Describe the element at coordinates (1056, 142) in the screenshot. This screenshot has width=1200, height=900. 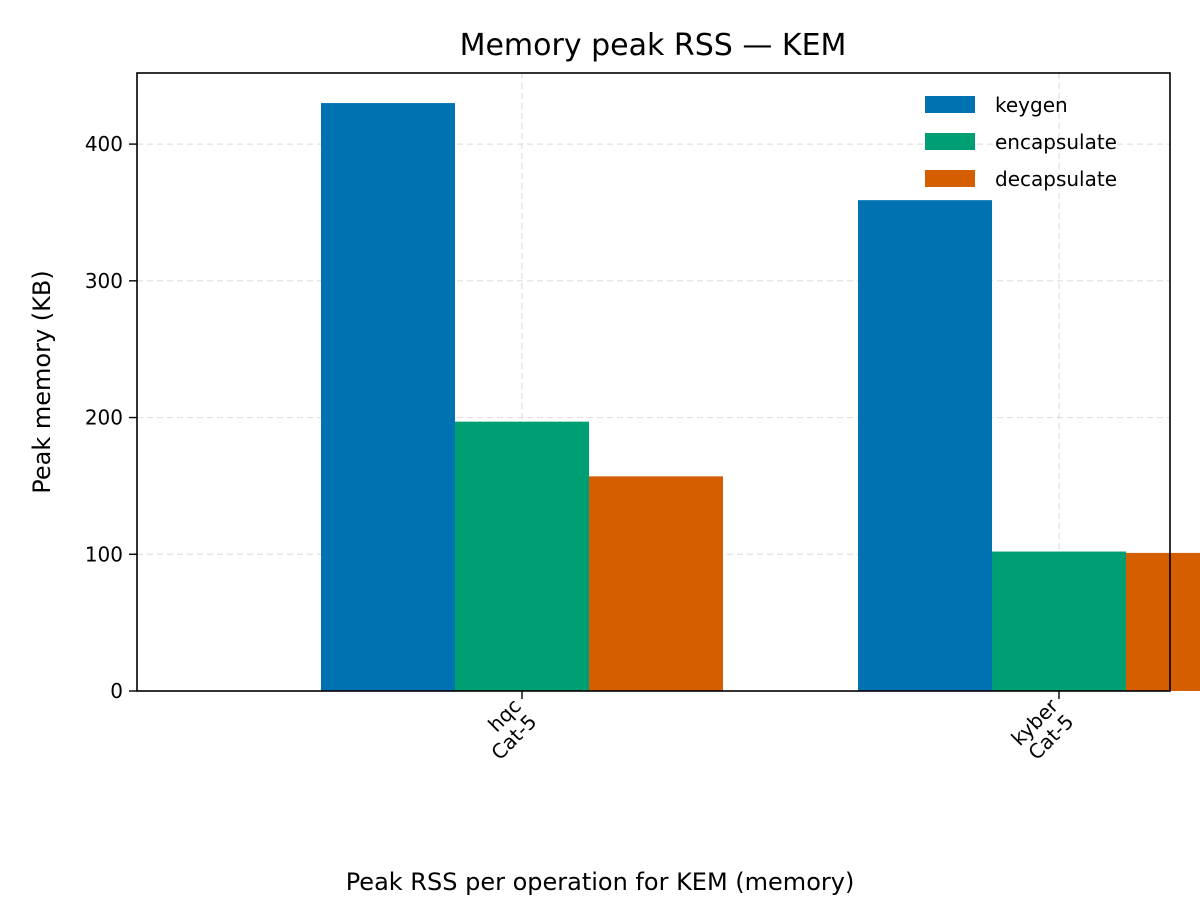
I see `legend-label-encapsulate: encapsulate` at that location.